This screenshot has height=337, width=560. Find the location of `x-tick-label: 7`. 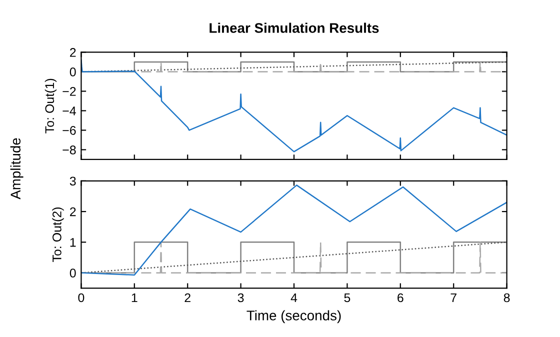

x-tick-label: 7 is located at coordinates (453, 297).